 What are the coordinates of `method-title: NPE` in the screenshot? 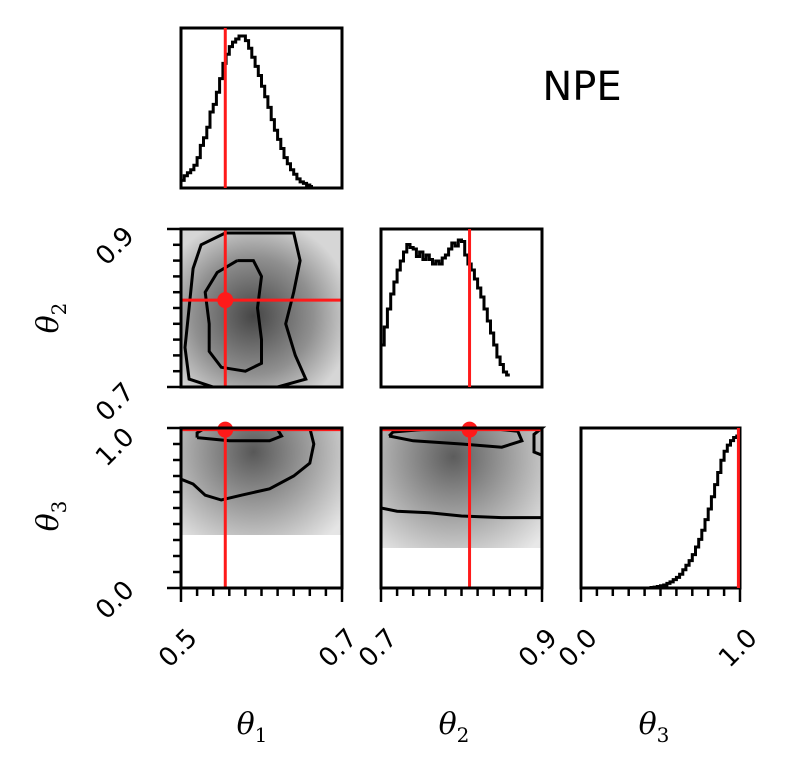 It's located at (581, 87).